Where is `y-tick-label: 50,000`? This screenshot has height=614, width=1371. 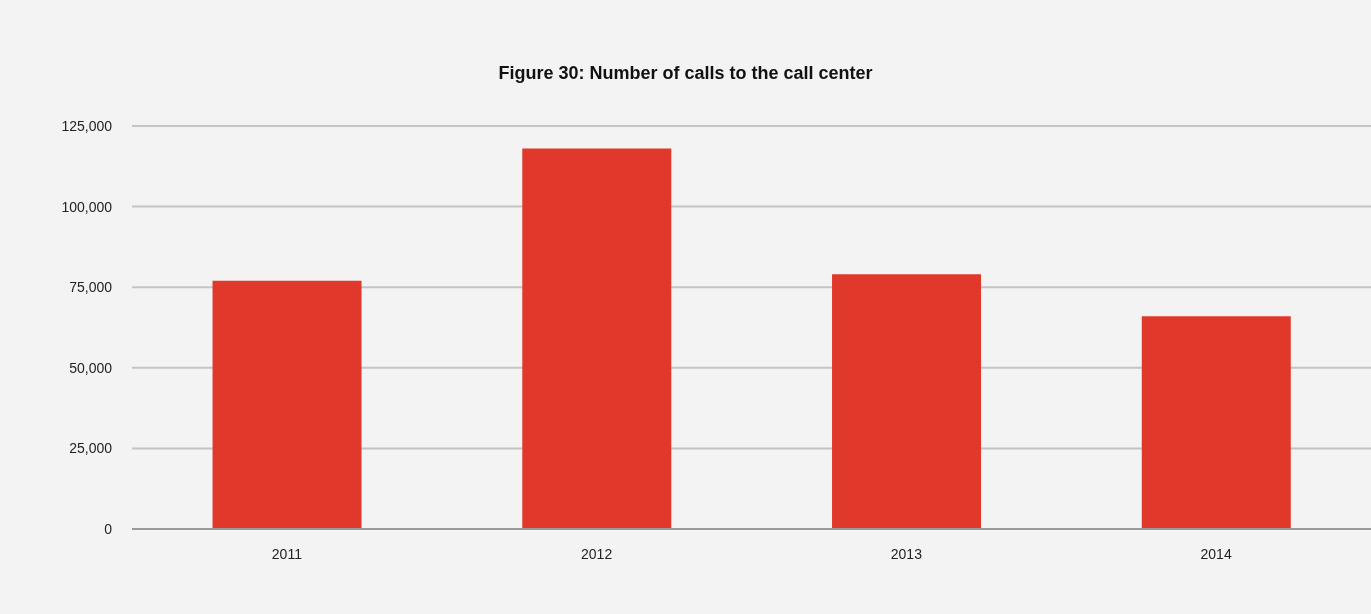 y-tick-label: 50,000 is located at coordinates (91, 367).